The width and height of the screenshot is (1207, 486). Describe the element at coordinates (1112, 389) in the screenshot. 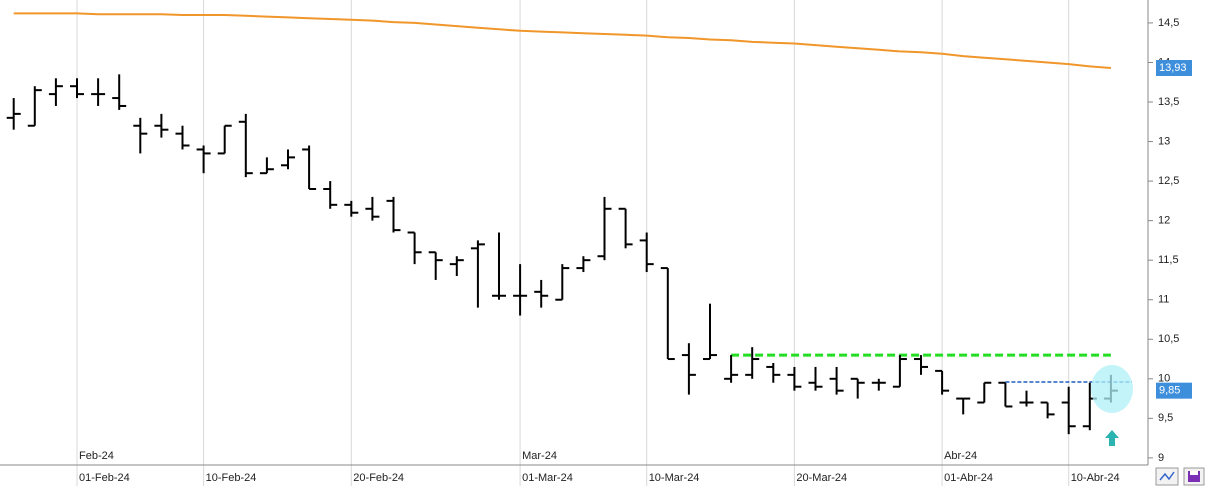

I see `highlight-circle` at that location.